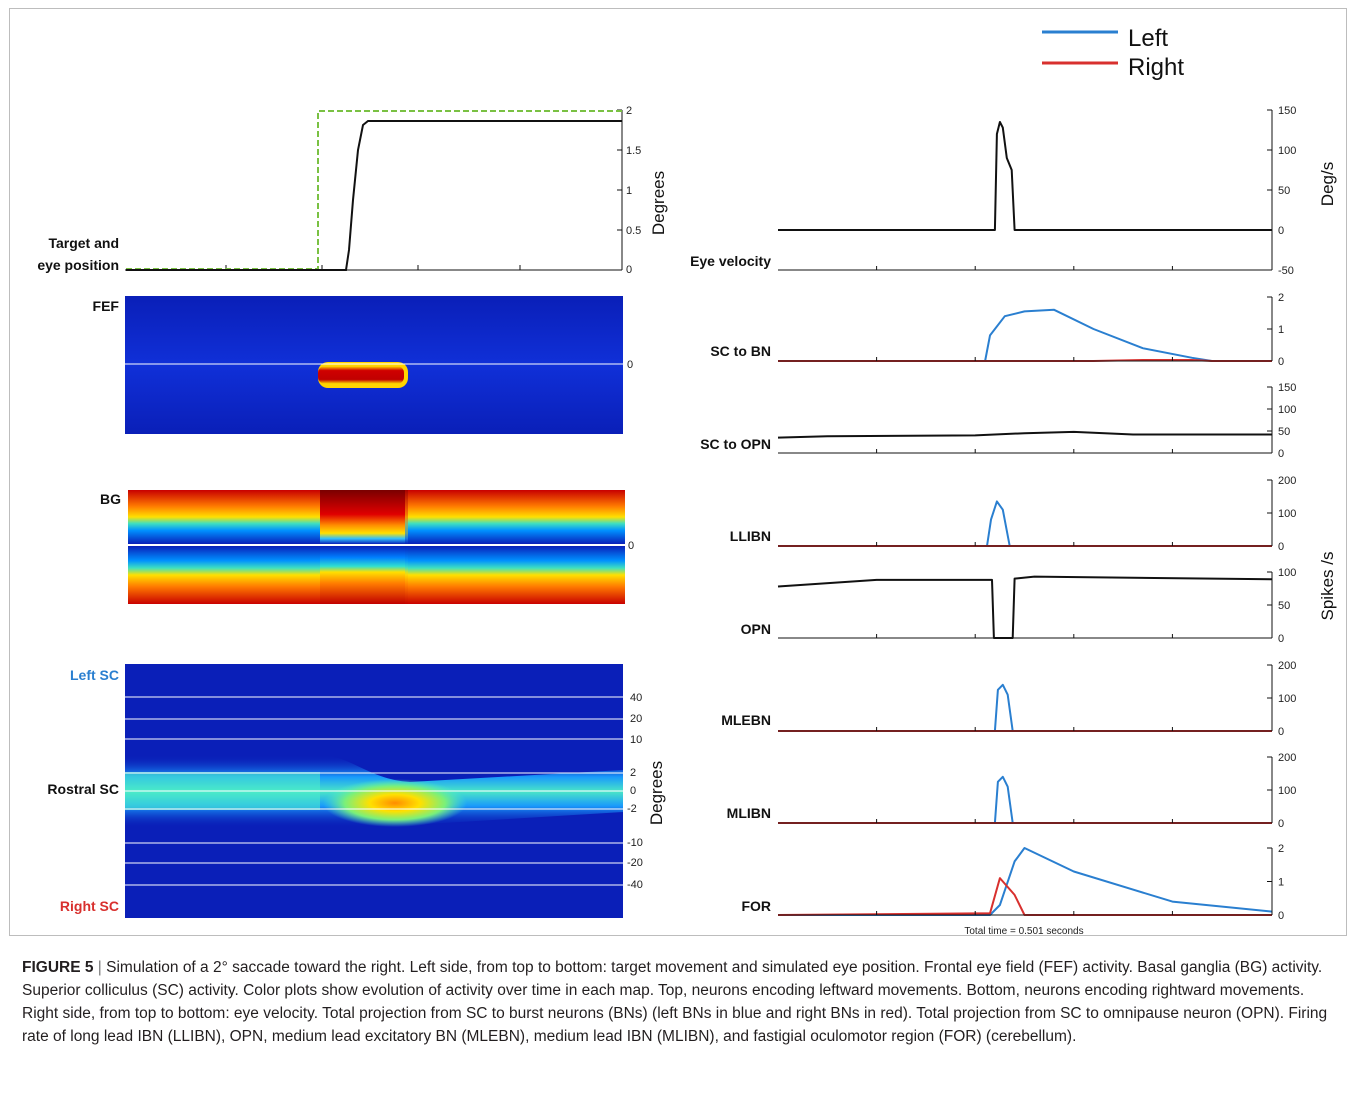  Describe the element at coordinates (749, 813) in the screenshot. I see `mlibn-label: MLIBN` at that location.